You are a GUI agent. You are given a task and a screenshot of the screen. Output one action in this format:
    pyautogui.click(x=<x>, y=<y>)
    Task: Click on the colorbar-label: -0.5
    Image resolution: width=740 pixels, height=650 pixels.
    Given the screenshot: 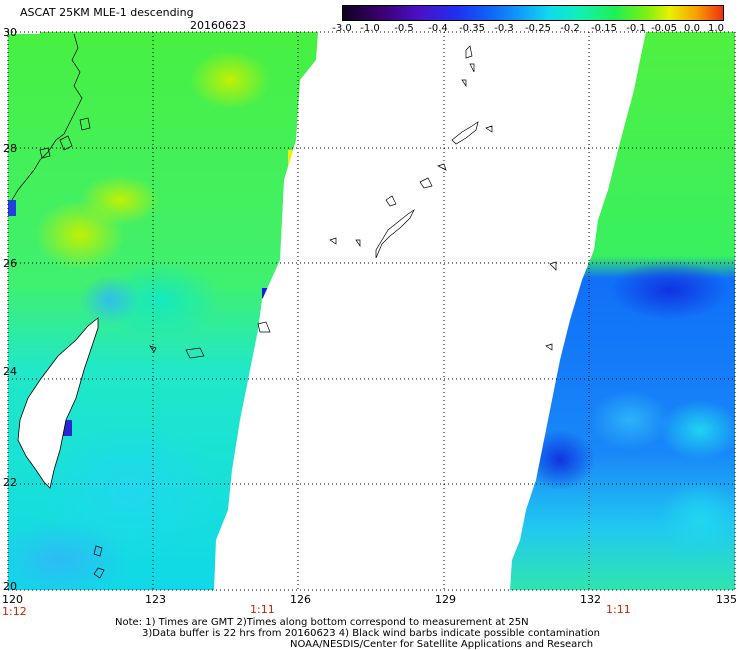 What is the action you would take?
    pyautogui.click(x=404, y=28)
    